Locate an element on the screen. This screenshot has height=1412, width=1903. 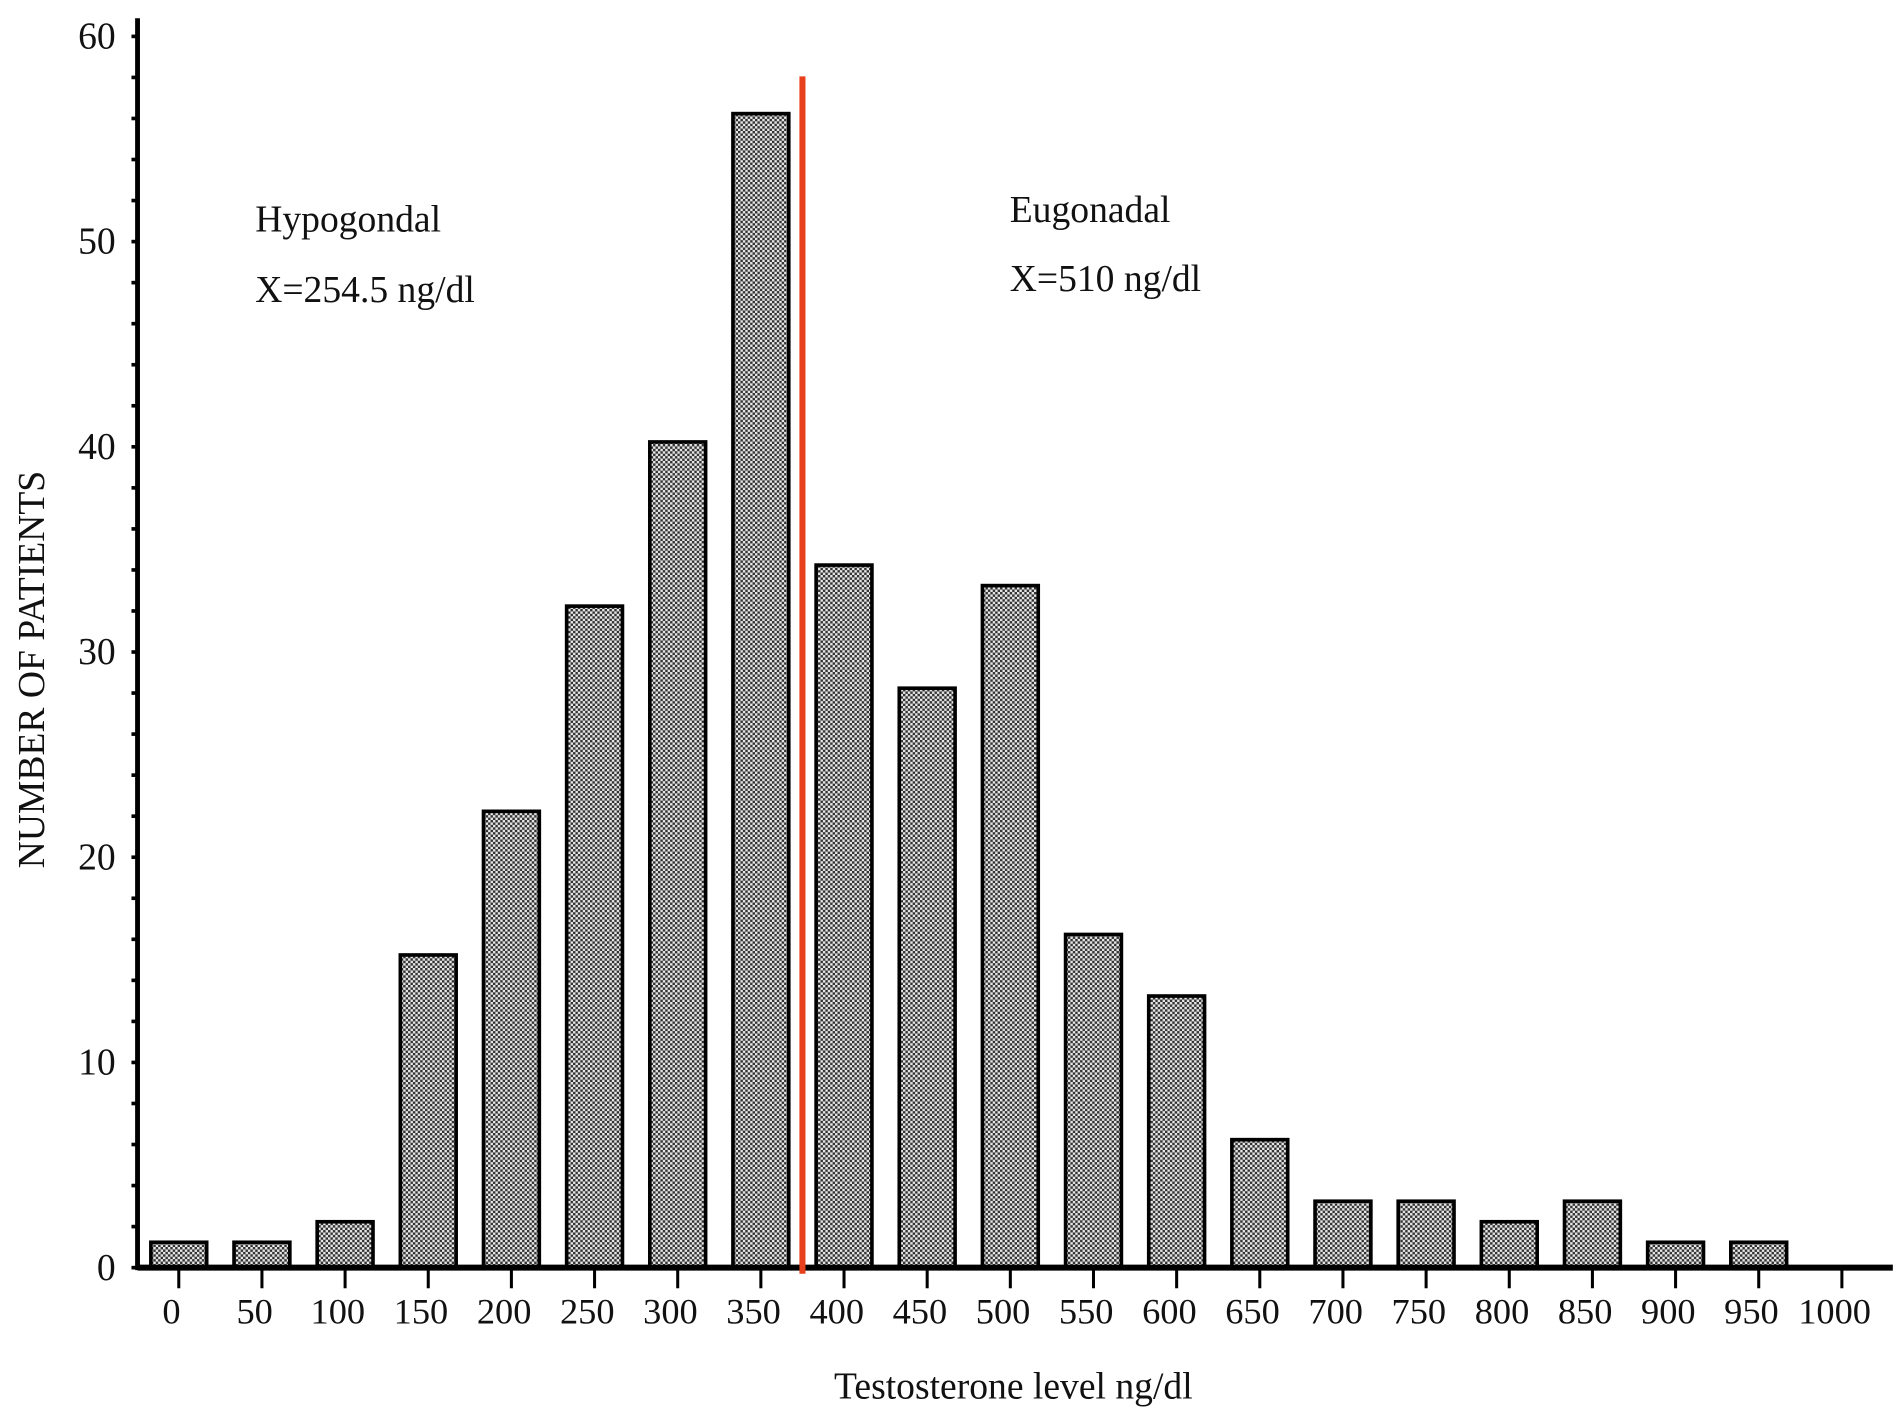
x-tick-label: 200 is located at coordinates (504, 1311).